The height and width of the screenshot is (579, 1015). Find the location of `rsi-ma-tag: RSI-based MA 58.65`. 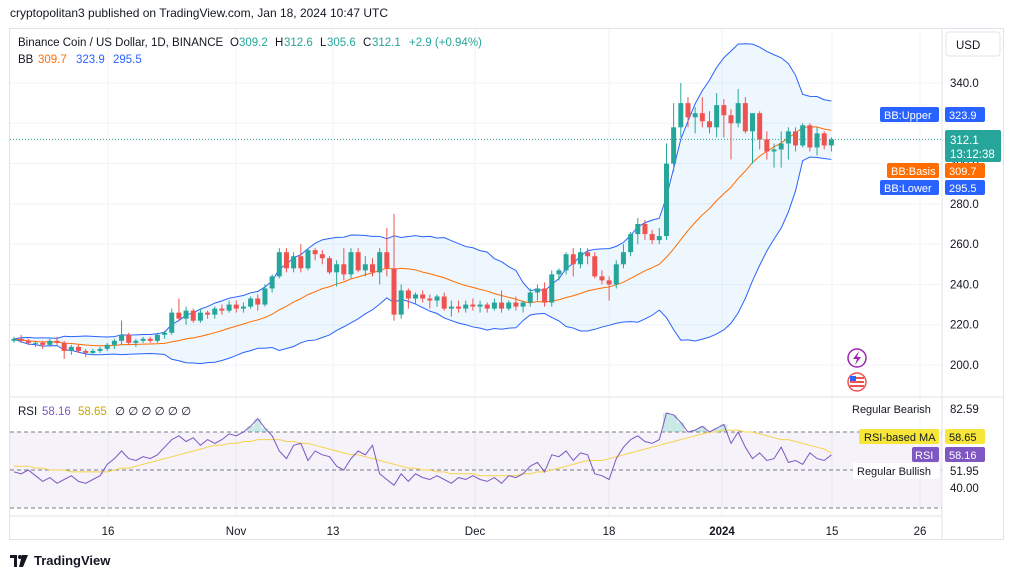

rsi-ma-tag: RSI-based MA 58.65 is located at coordinates (922, 436).